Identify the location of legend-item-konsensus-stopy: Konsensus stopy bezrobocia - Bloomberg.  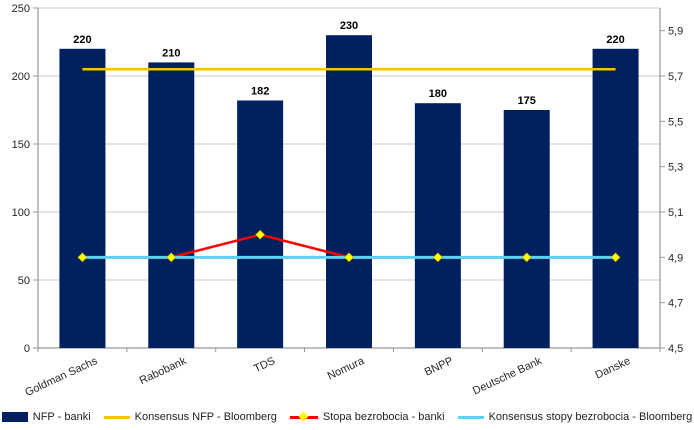
(575, 417).